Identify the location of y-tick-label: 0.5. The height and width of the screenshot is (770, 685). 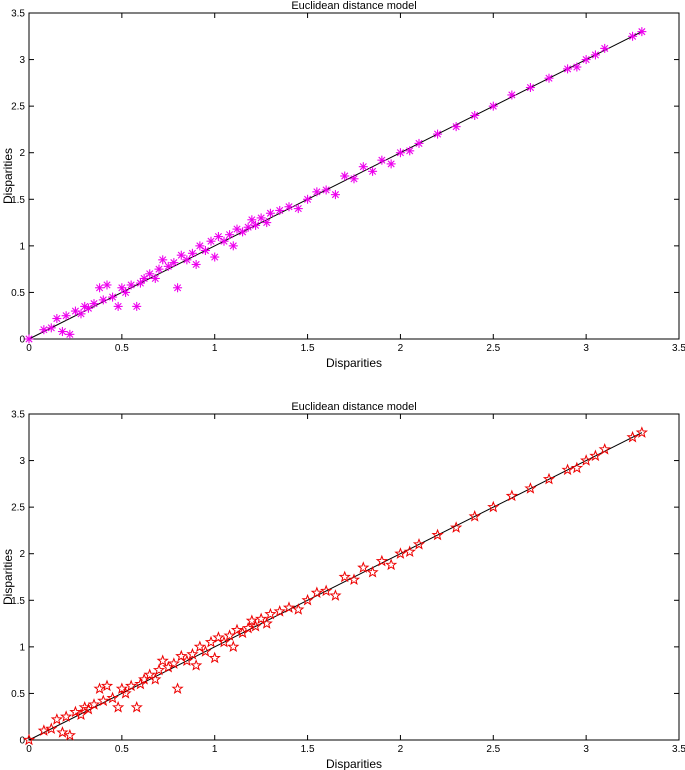
(18, 694).